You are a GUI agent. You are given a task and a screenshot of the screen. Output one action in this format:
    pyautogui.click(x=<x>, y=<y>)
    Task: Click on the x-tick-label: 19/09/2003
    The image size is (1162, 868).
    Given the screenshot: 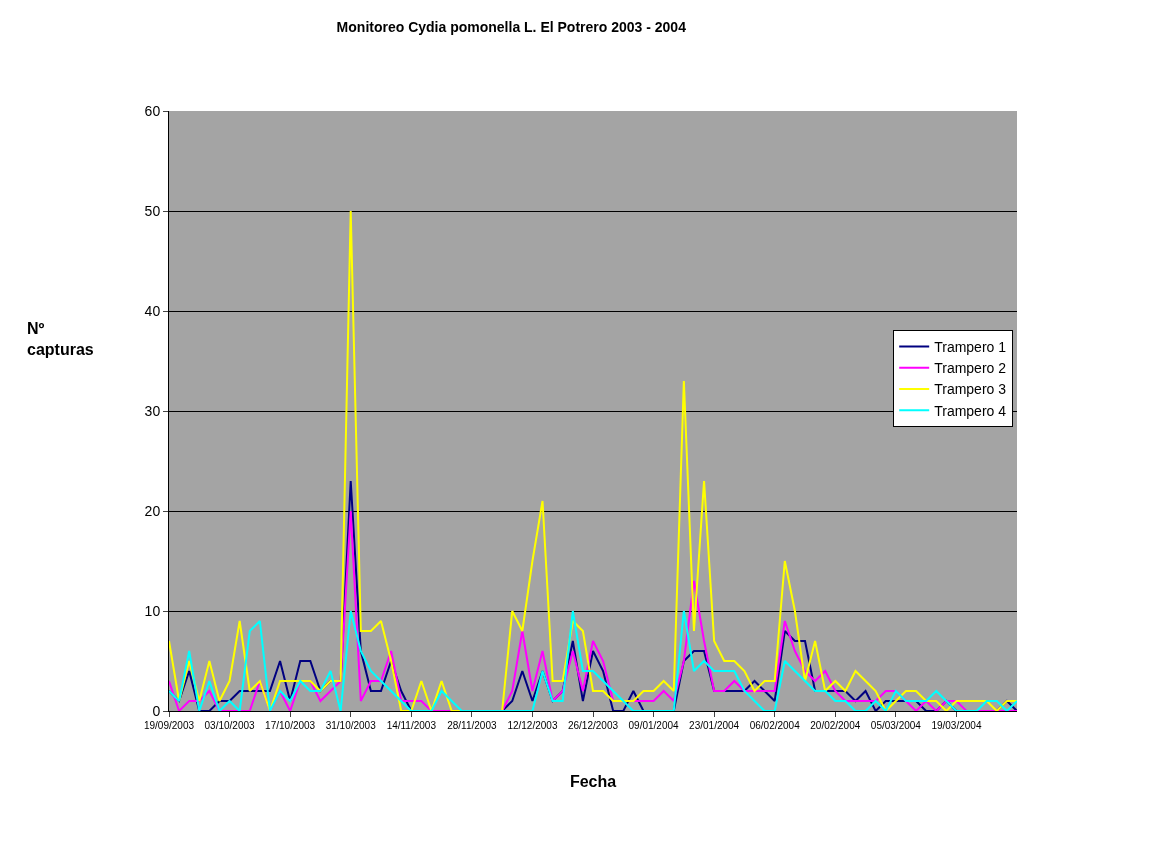 What is the action you would take?
    pyautogui.click(x=169, y=725)
    